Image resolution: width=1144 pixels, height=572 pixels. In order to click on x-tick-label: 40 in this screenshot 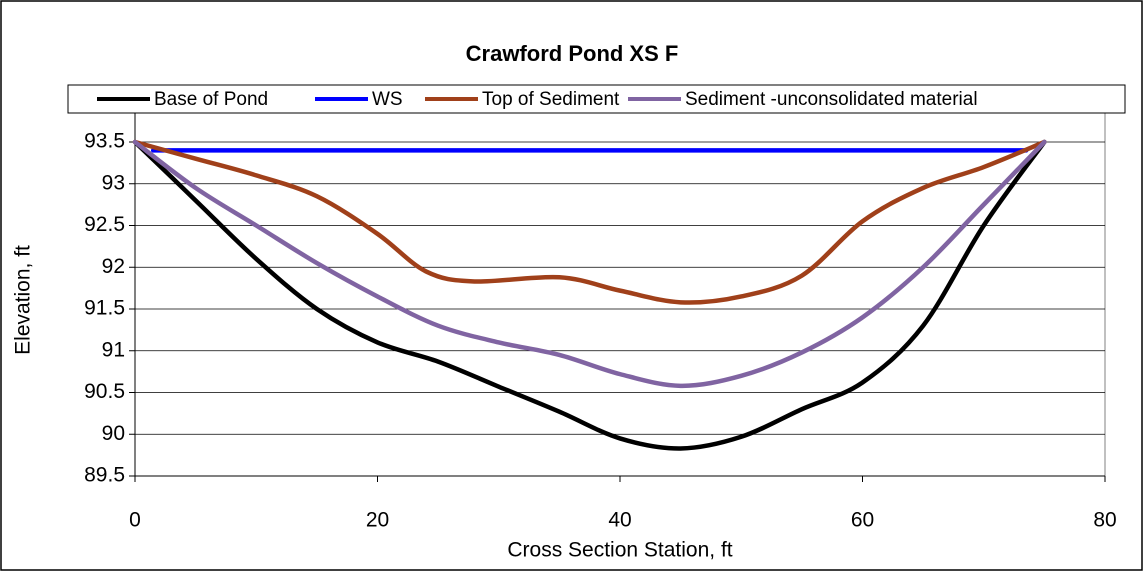, I will do `click(619, 520)`.